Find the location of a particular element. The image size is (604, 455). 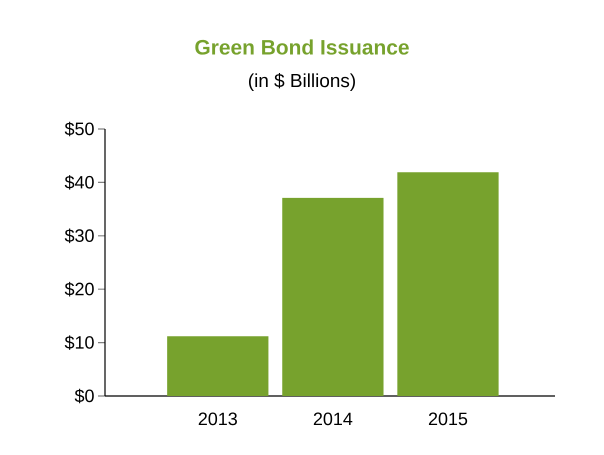

y-tick-label: $20 is located at coordinates (79, 289).